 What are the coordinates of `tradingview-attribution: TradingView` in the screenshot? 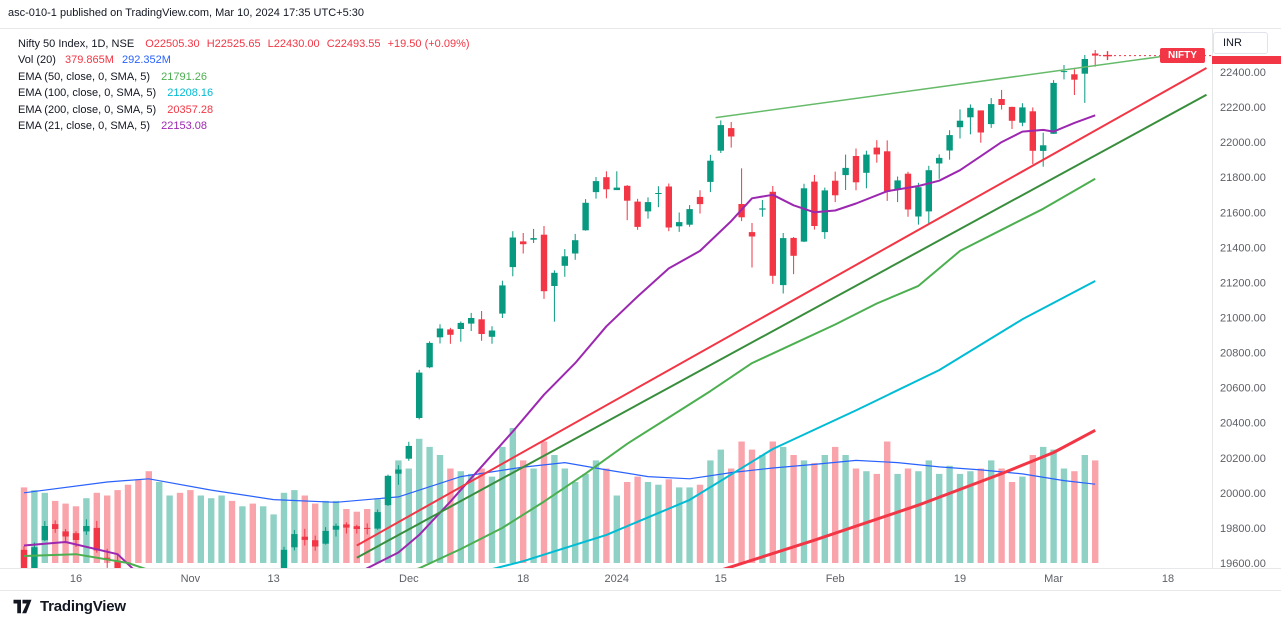 It's located at (69, 606).